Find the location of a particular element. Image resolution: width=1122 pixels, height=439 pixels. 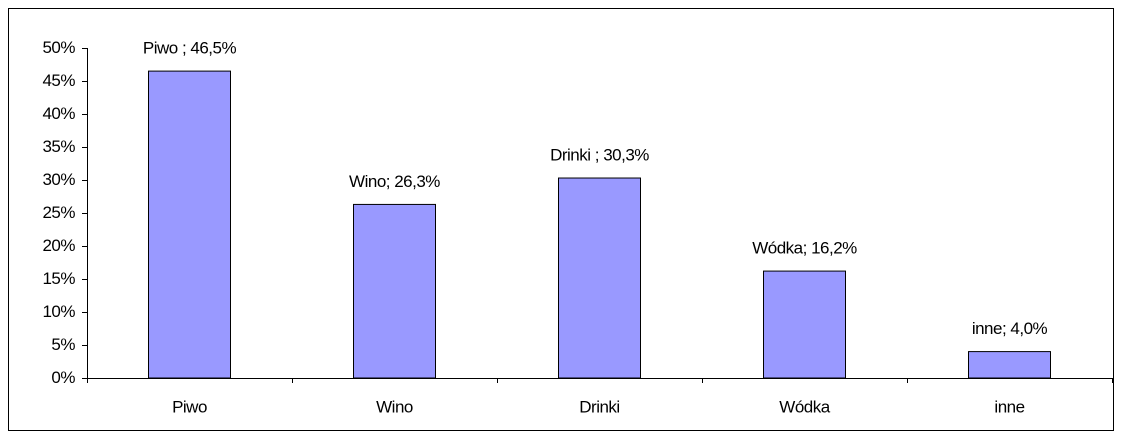

y-tick-label: 30% is located at coordinates (58, 179).